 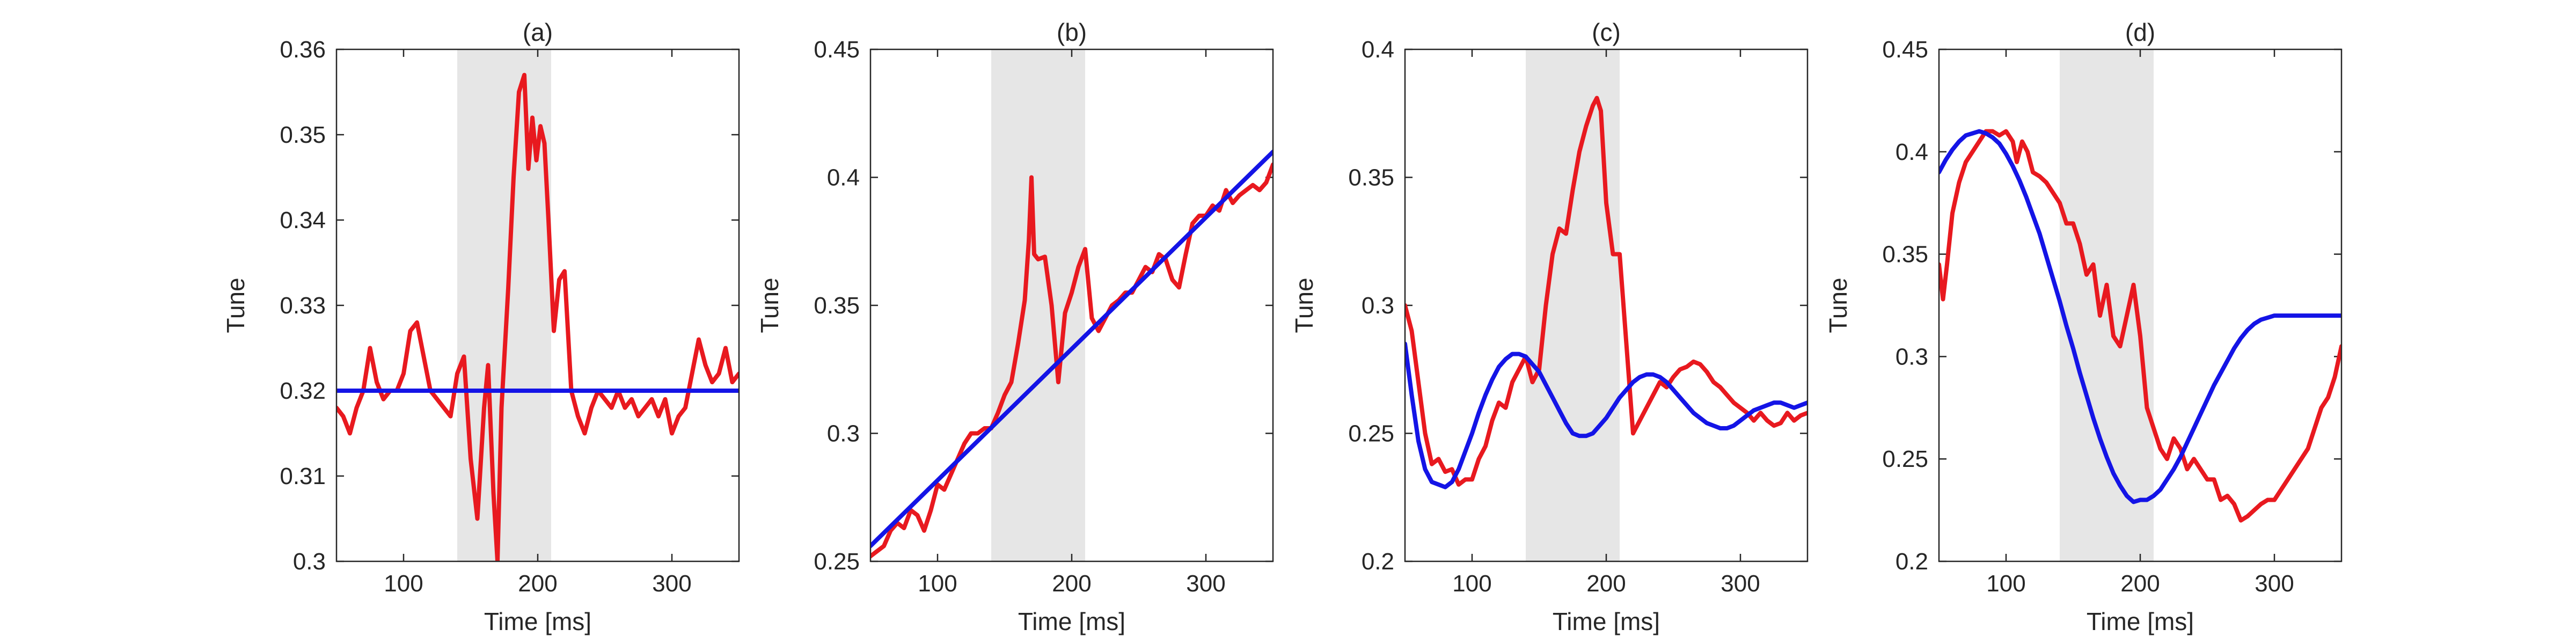 What do you see at coordinates (303, 476) in the screenshot?
I see `y-tick-label: 0.31` at bounding box center [303, 476].